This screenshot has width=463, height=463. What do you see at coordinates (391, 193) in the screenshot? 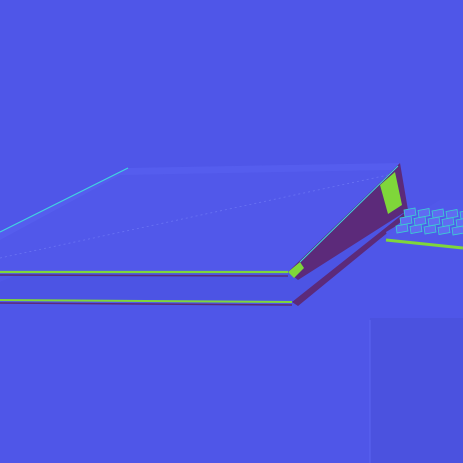
I see `laptop-hinge-green` at bounding box center [391, 193].